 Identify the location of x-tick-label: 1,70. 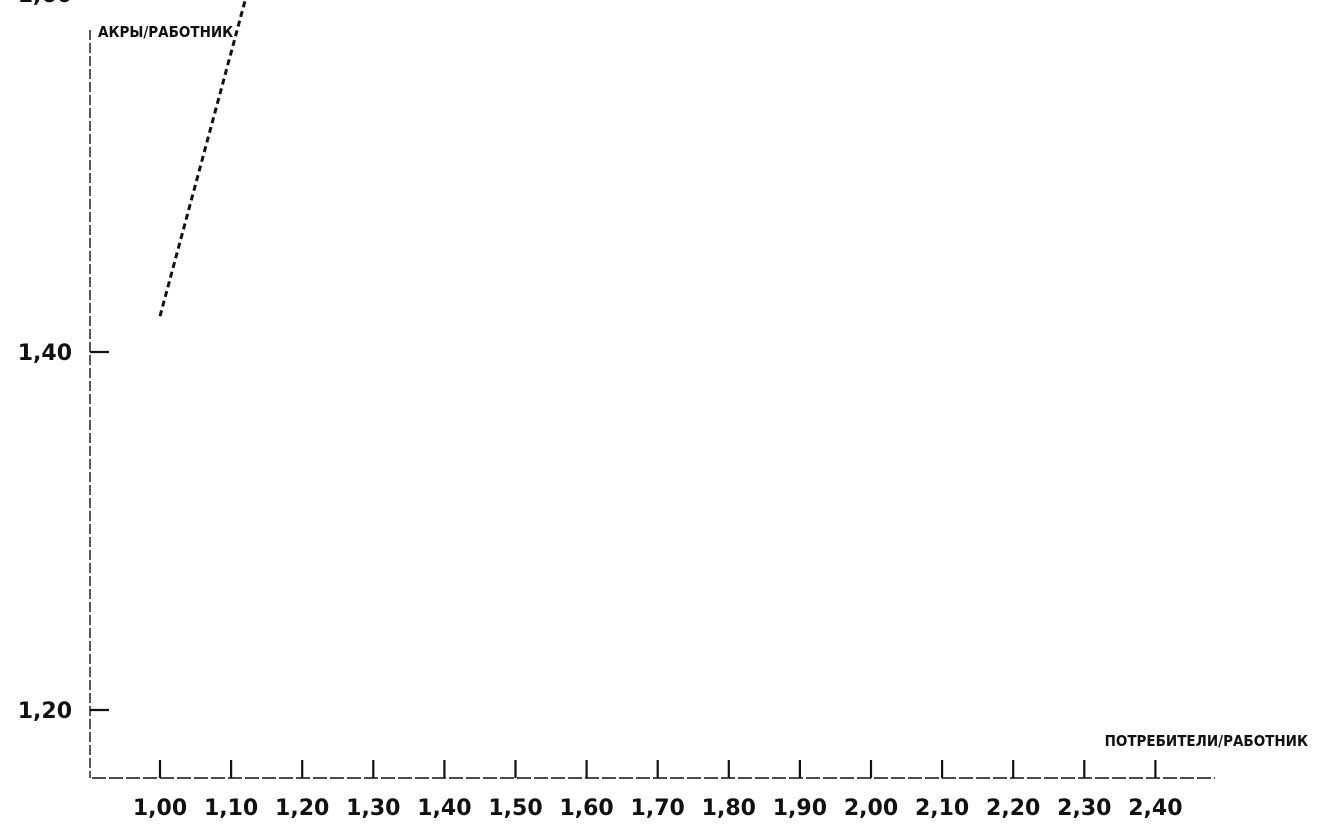
(658, 808).